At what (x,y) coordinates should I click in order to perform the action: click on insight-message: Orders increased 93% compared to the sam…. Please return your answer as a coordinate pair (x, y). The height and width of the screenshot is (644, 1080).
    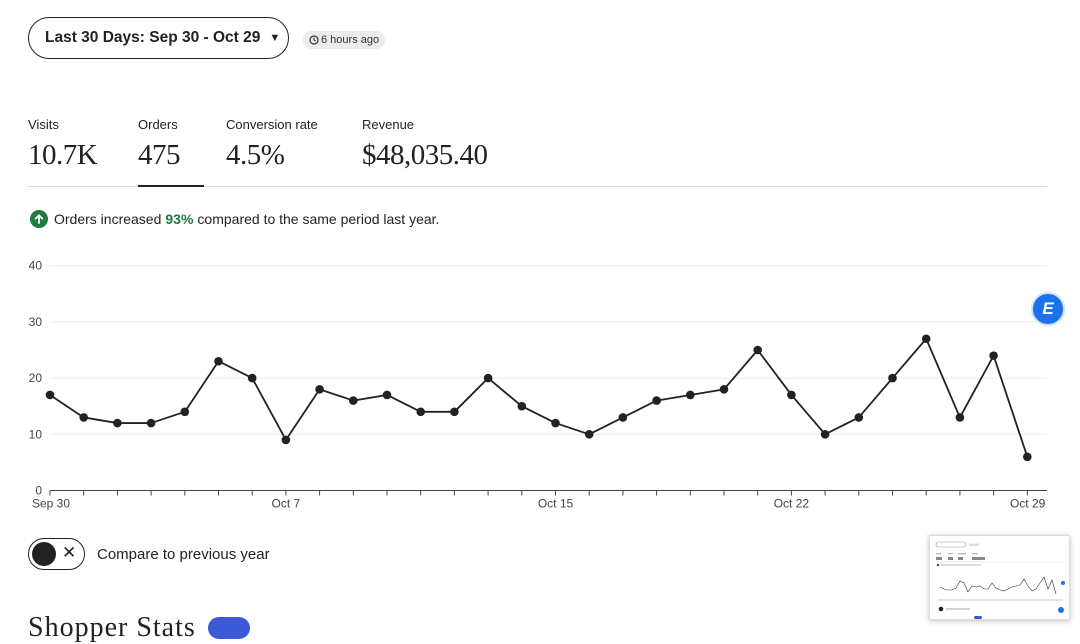
    Looking at the image, I should click on (234, 219).